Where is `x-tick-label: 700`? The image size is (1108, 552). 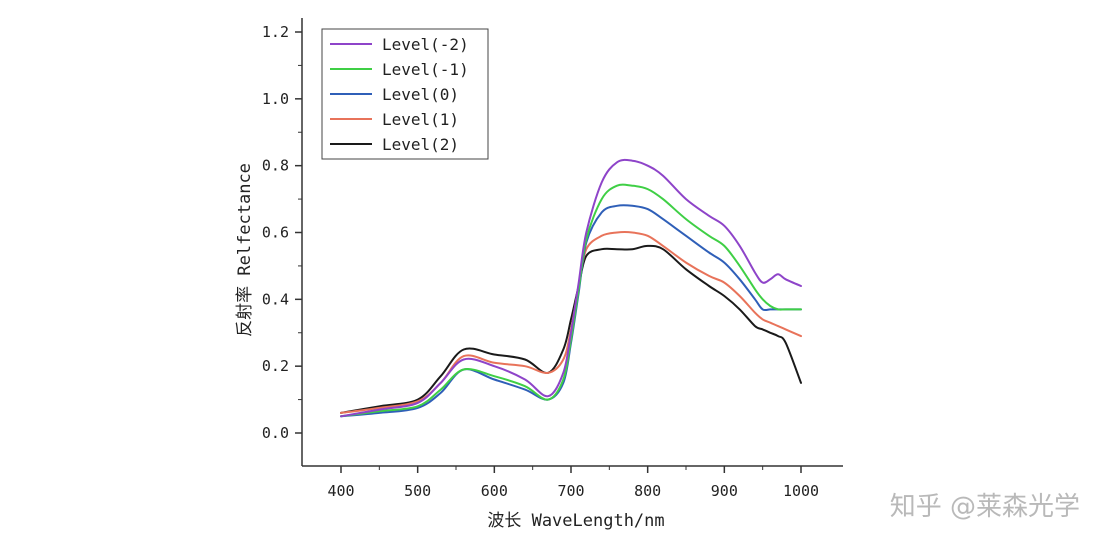 x-tick-label: 700 is located at coordinates (570, 491).